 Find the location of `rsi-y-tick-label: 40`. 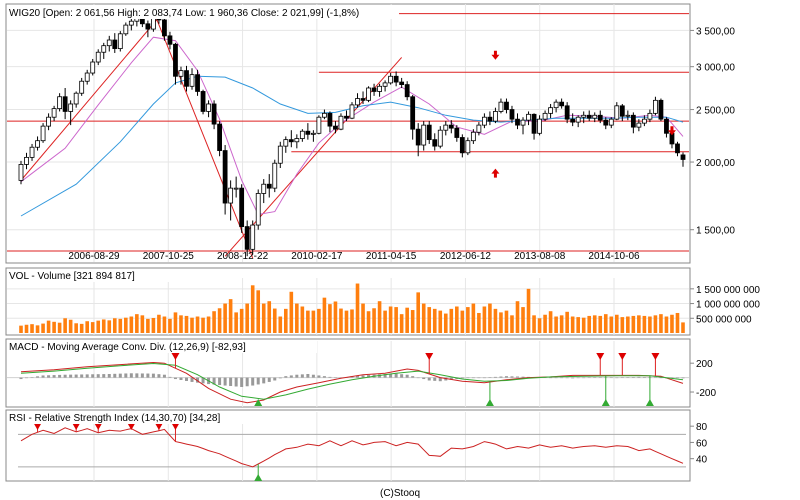

rsi-y-tick-label: 40 is located at coordinates (702, 460).